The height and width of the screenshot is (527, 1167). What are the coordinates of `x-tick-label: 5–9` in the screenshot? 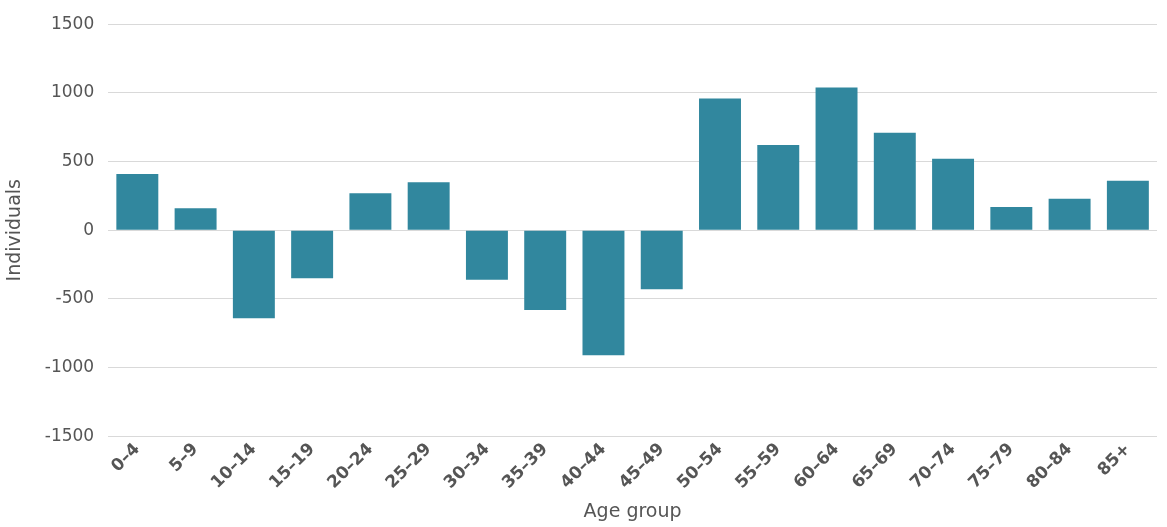 It's located at (183, 457).